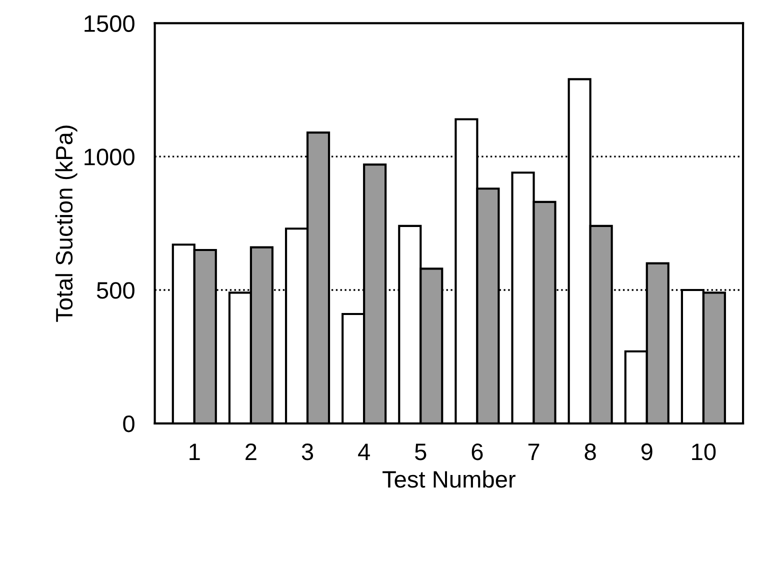 Image resolution: width=774 pixels, height=580 pixels. What do you see at coordinates (109, 157) in the screenshot?
I see `y-tick-label: 1000` at bounding box center [109, 157].